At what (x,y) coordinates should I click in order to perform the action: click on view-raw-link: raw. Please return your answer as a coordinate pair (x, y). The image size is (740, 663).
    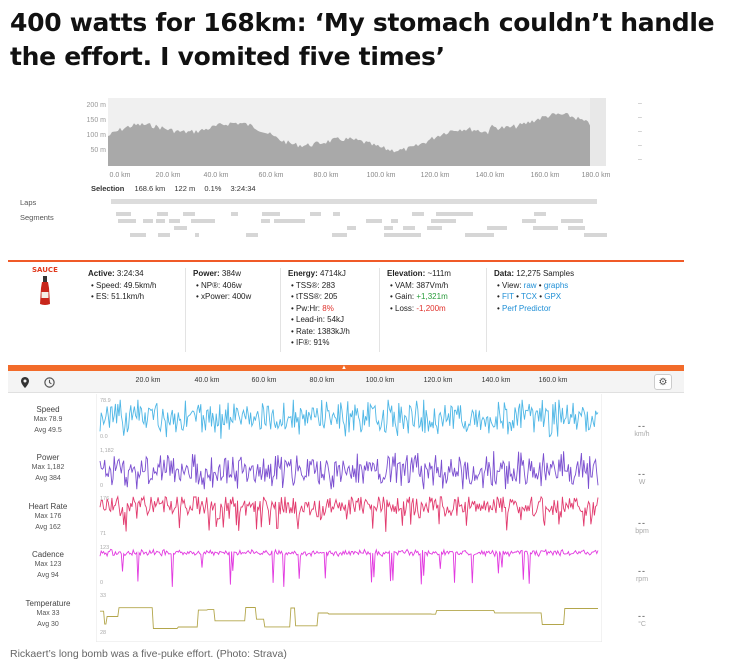
    Looking at the image, I should click on (530, 285).